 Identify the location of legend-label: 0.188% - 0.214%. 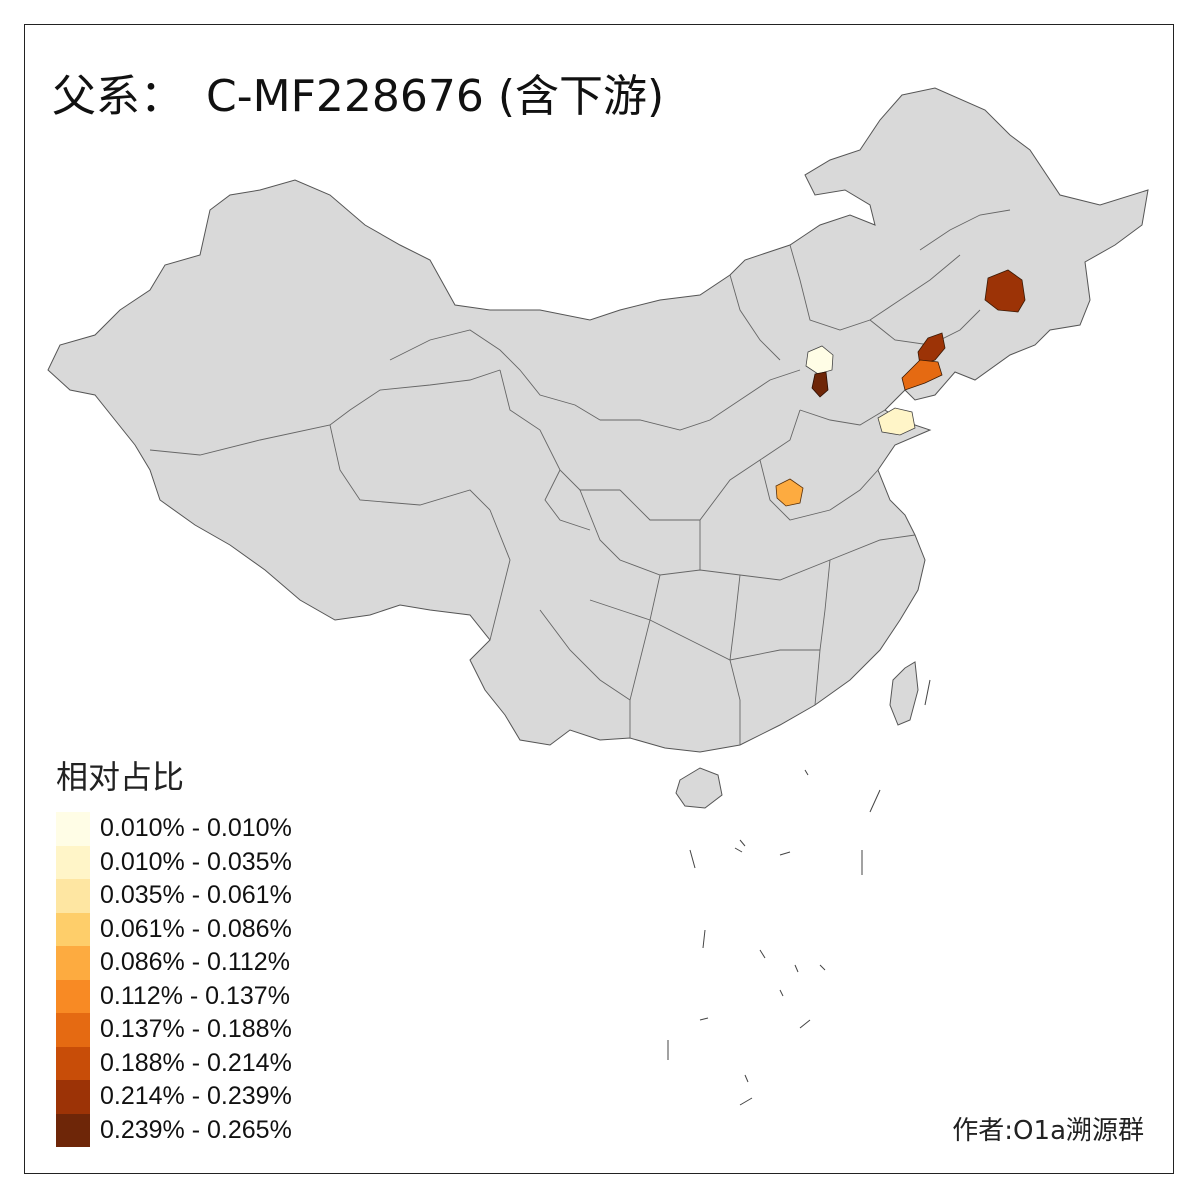
(196, 1062).